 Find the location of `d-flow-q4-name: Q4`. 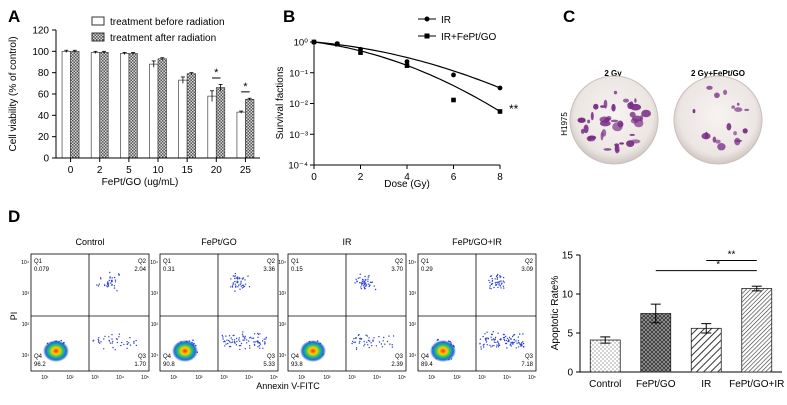

d-flow-q4-name: Q4 is located at coordinates (295, 357).